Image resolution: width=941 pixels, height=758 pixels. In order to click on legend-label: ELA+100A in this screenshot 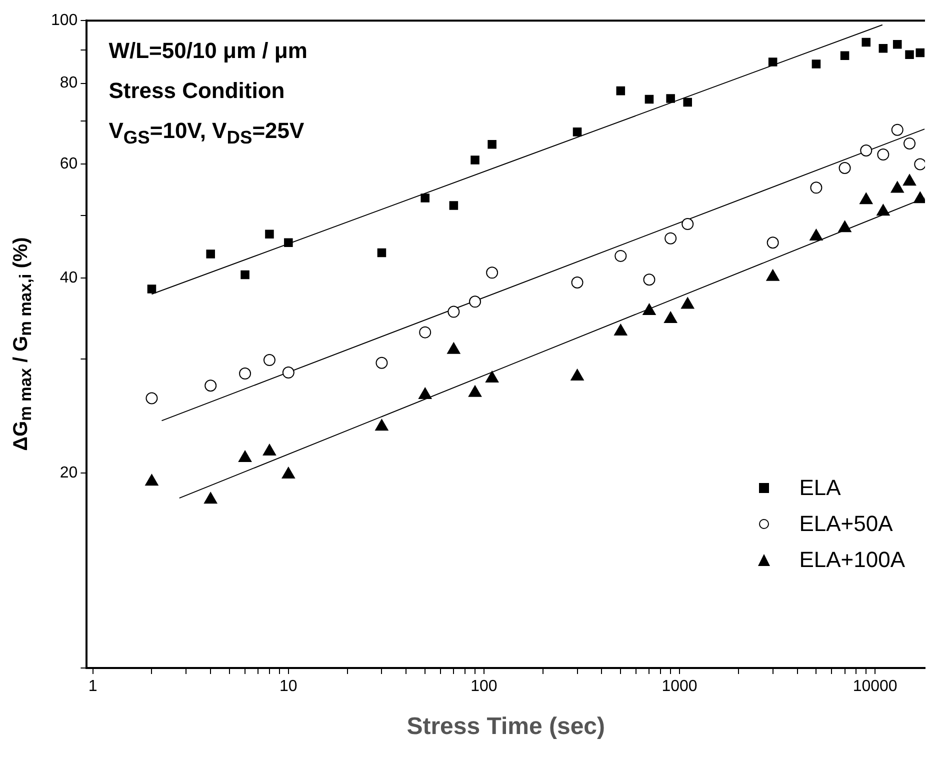, I will do `click(852, 560)`.